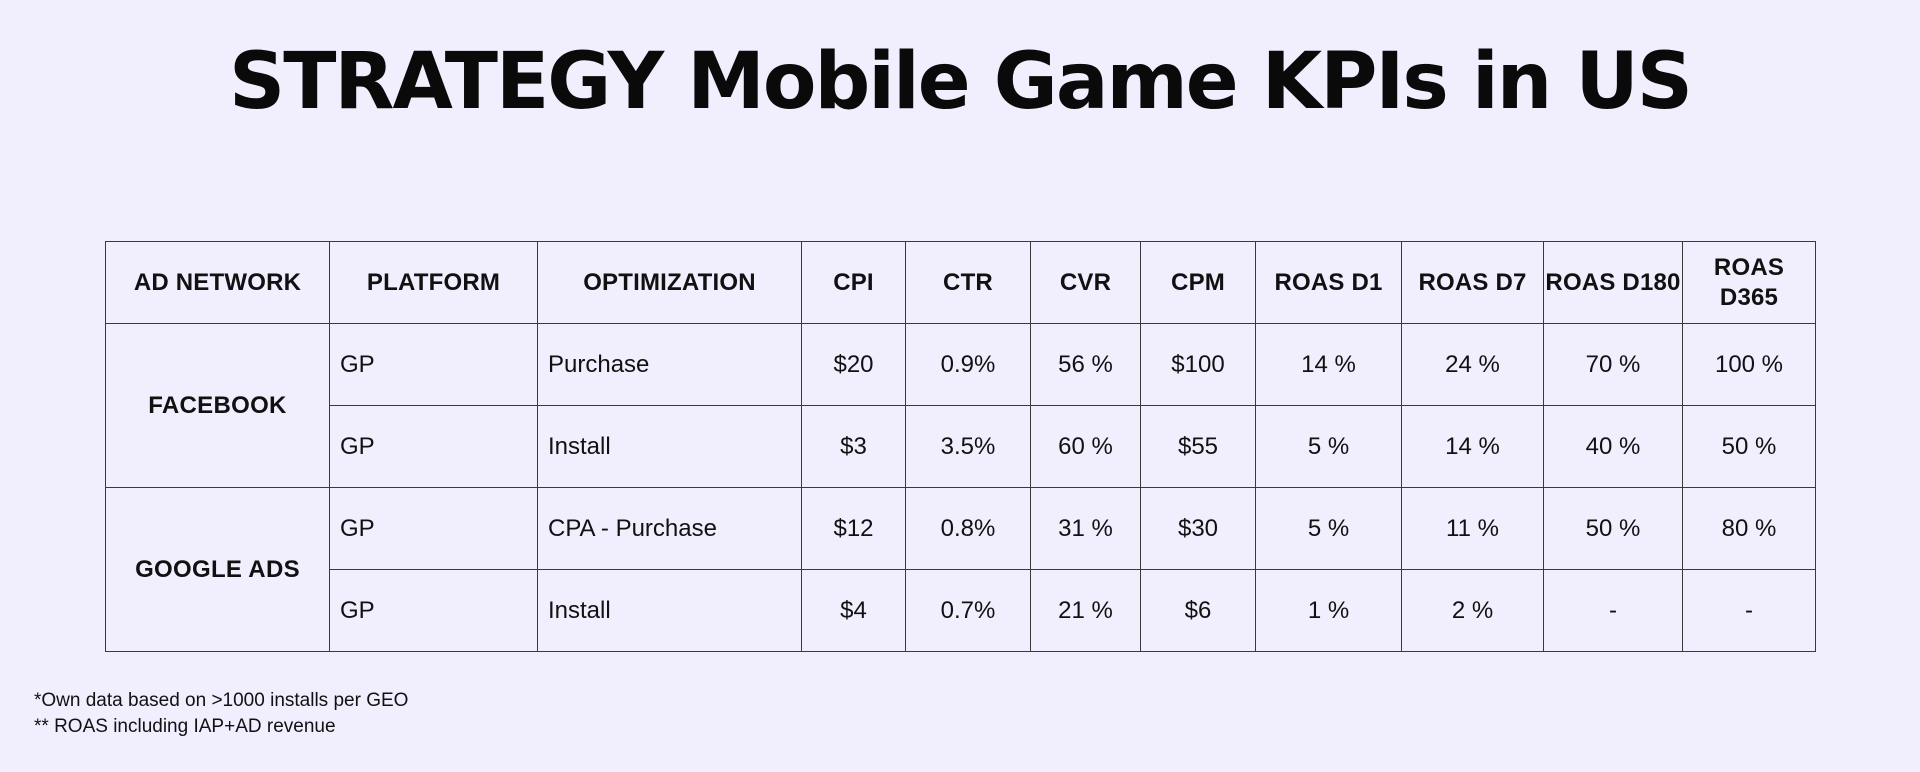 Image resolution: width=1920 pixels, height=772 pixels. What do you see at coordinates (1085, 282) in the screenshot?
I see `header-cvr: CVR` at bounding box center [1085, 282].